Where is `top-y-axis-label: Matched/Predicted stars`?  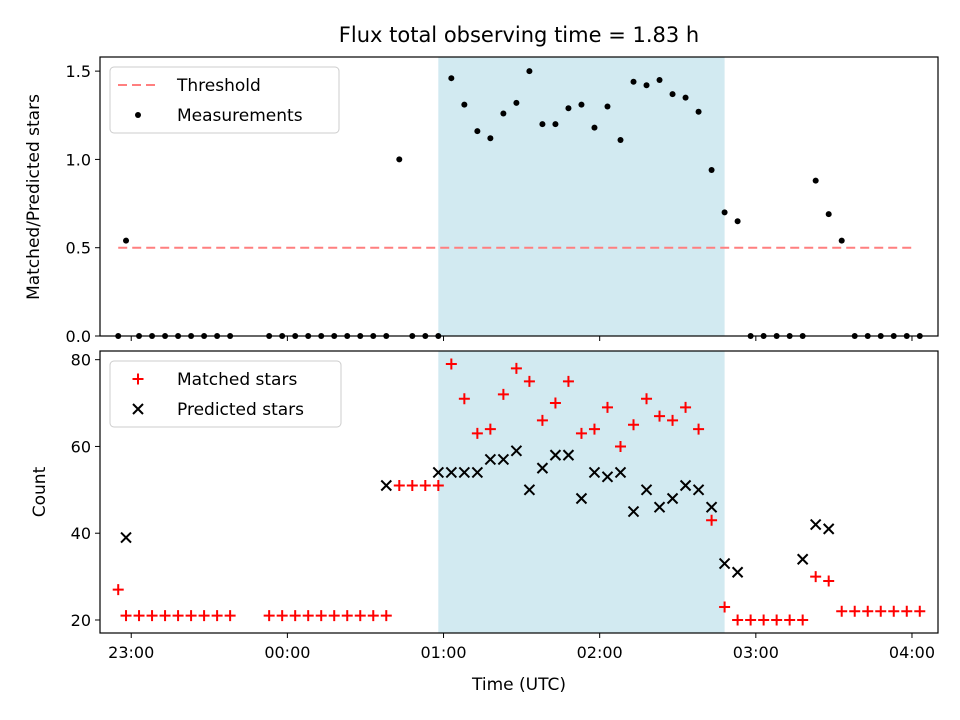 top-y-axis-label: Matched/Predicted stars is located at coordinates (34, 197).